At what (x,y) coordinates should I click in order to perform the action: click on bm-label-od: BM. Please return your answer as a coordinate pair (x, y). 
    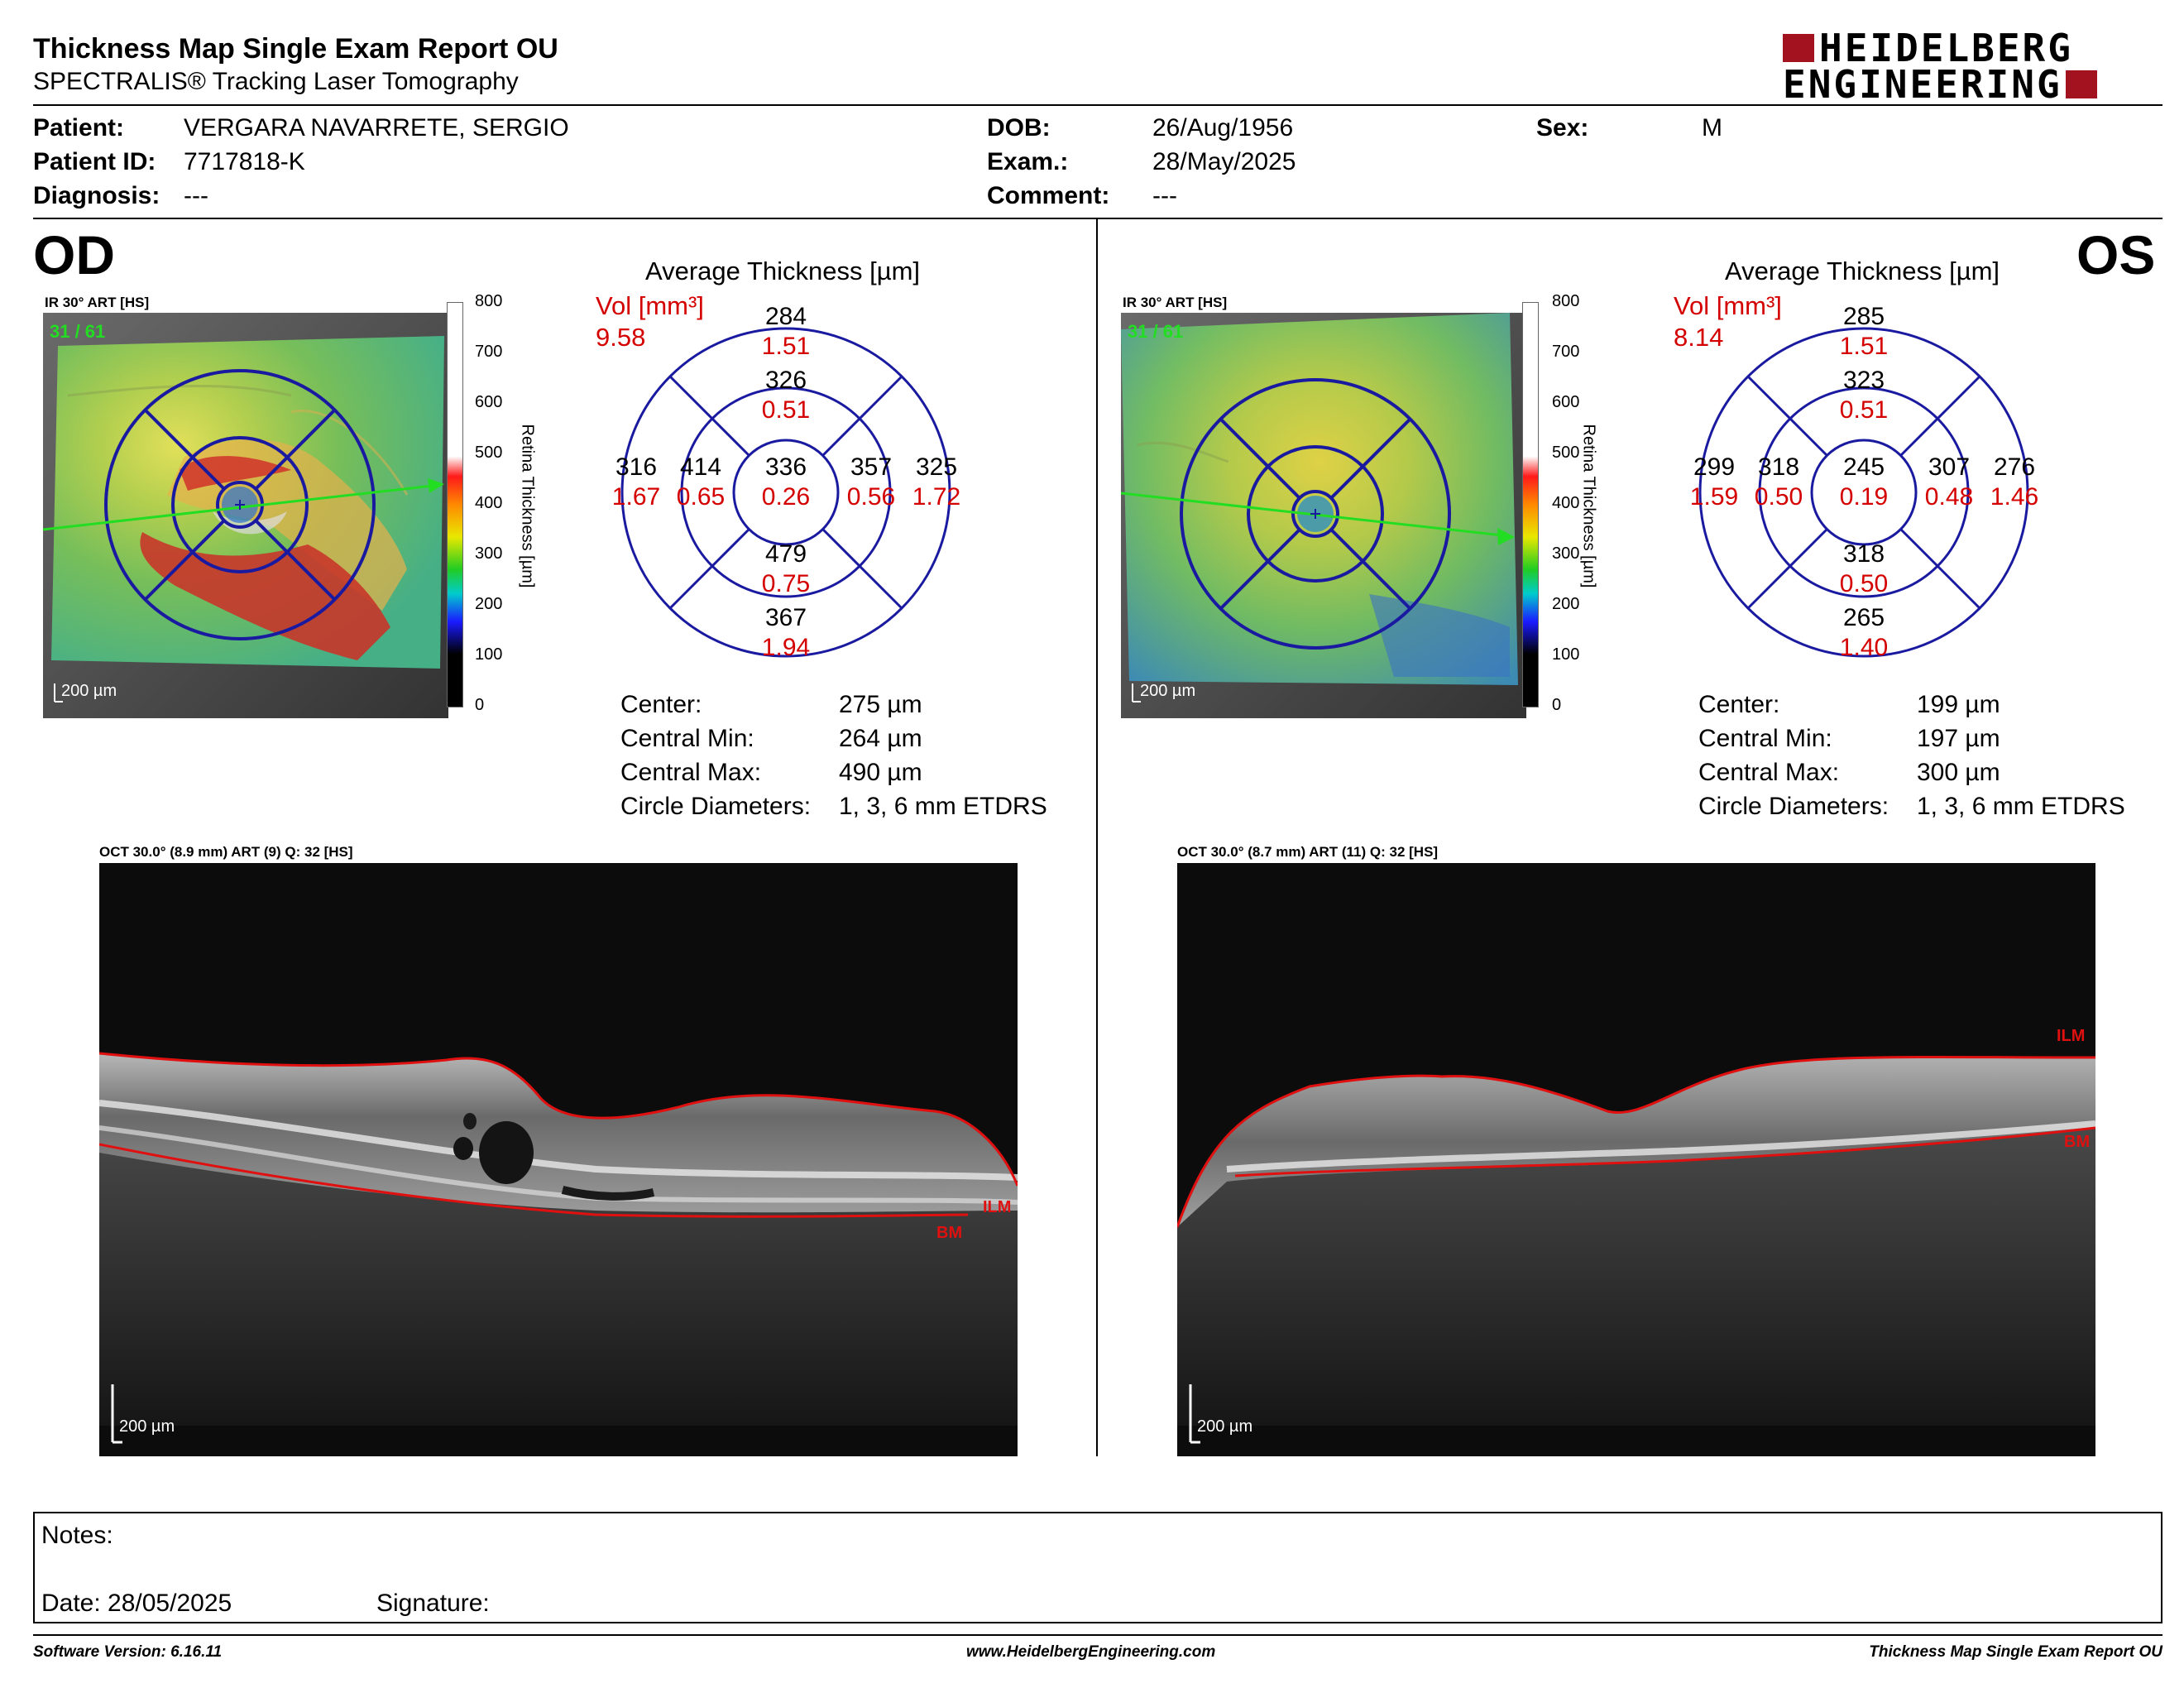
    Looking at the image, I should click on (949, 1233).